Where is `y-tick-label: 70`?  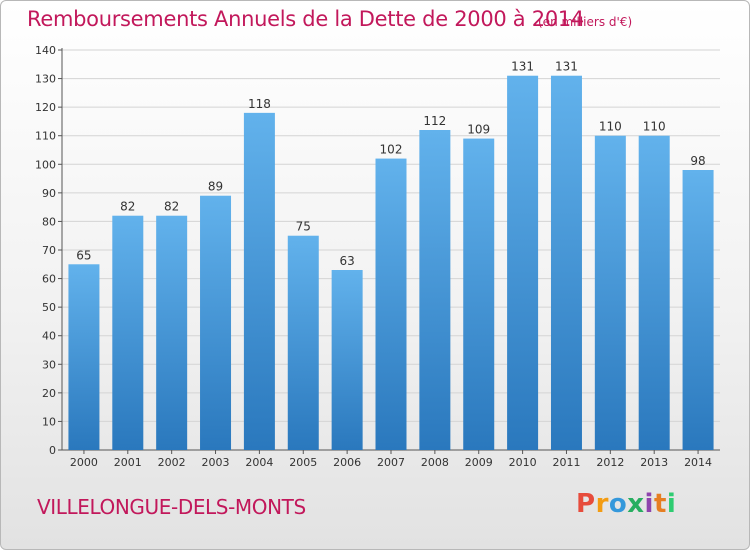 y-tick-label: 70 is located at coordinates (49, 250).